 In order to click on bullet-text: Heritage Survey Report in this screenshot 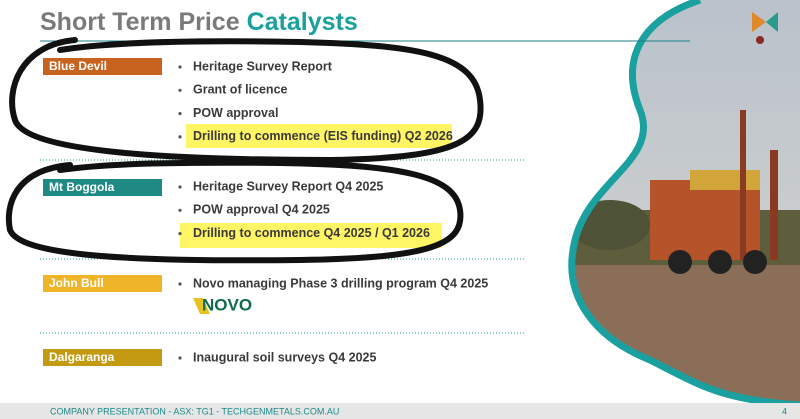, I will do `click(263, 66)`.